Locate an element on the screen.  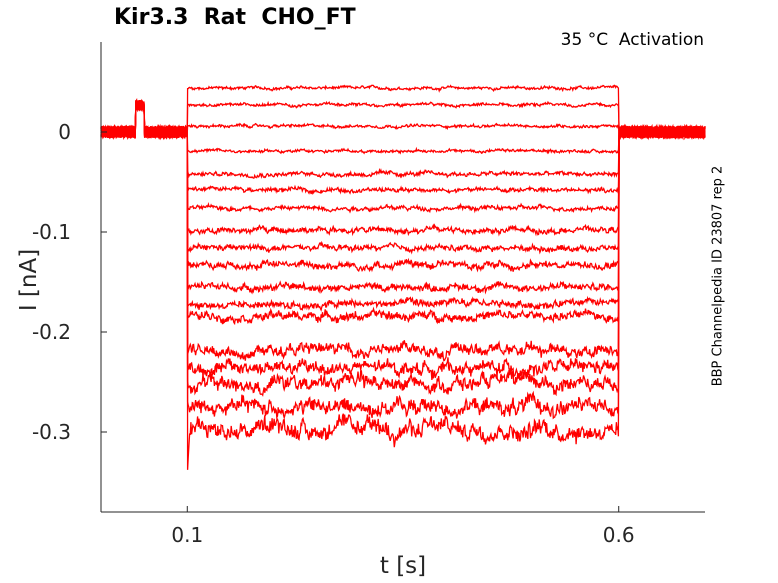
temperature-annotation: 35 °C Activation is located at coordinates (632, 40).